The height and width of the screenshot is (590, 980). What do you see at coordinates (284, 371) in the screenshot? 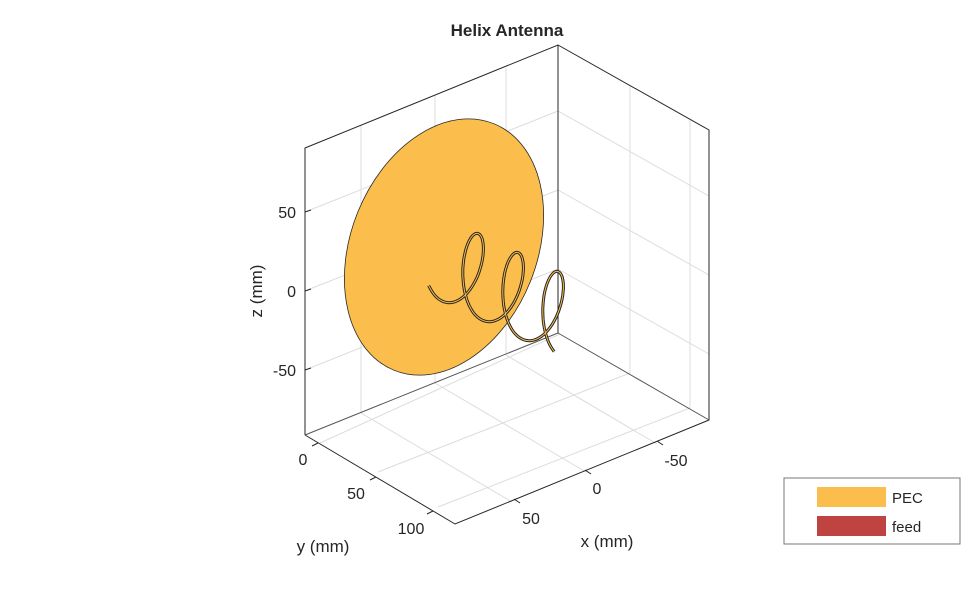
I see `z-tick-label: -50` at bounding box center [284, 371].